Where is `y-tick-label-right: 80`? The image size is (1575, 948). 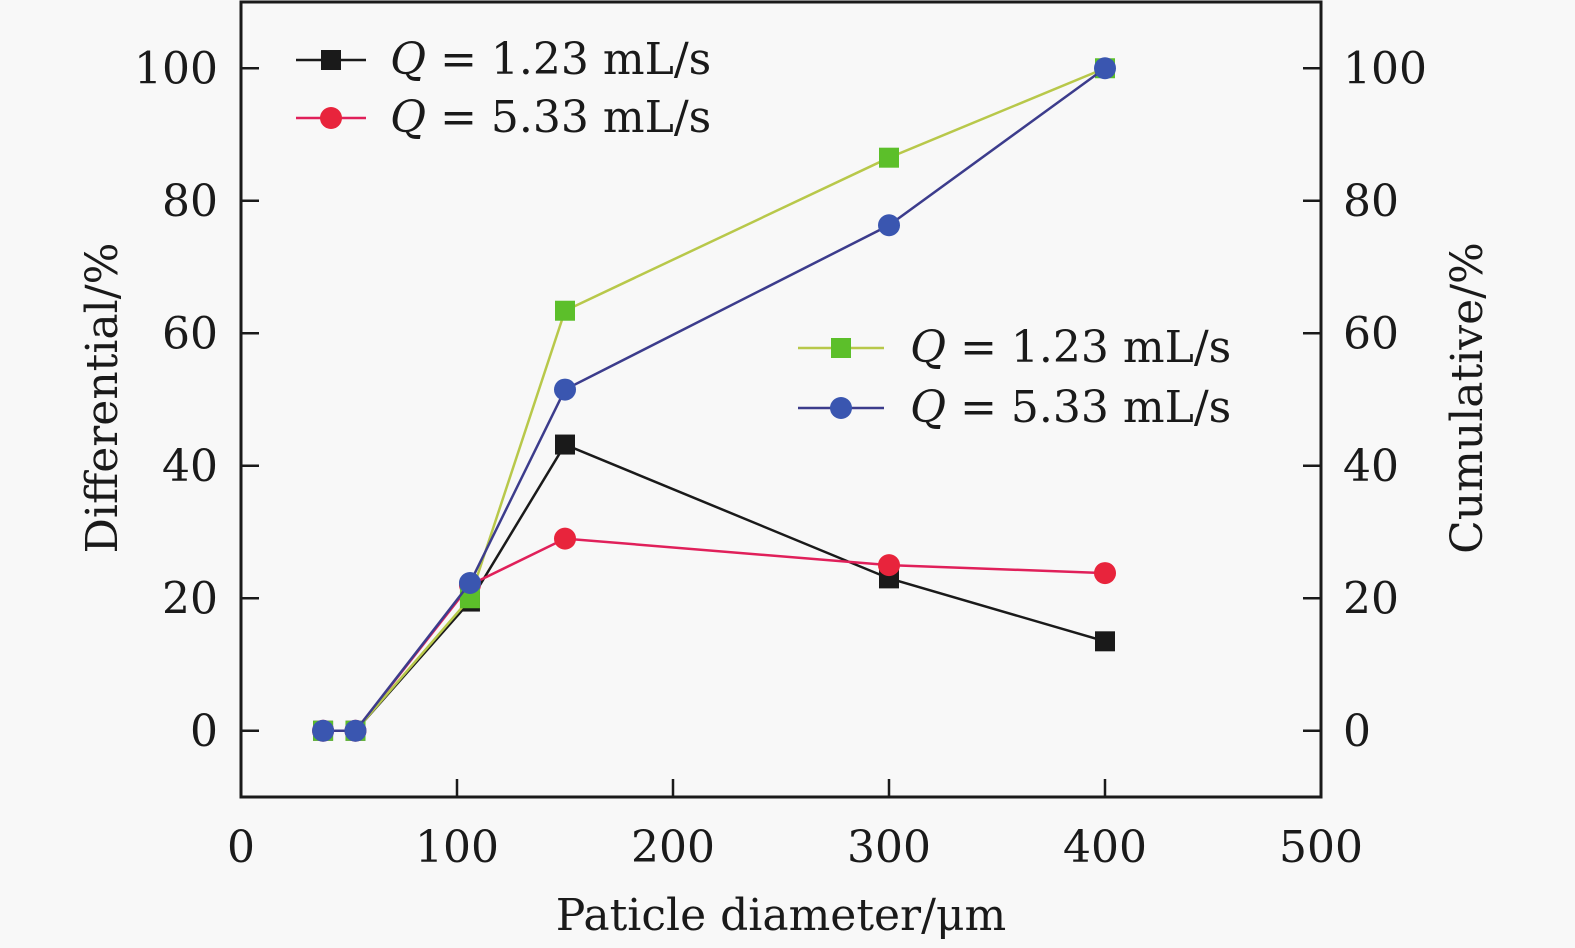
y-tick-label-right: 80 is located at coordinates (1371, 201).